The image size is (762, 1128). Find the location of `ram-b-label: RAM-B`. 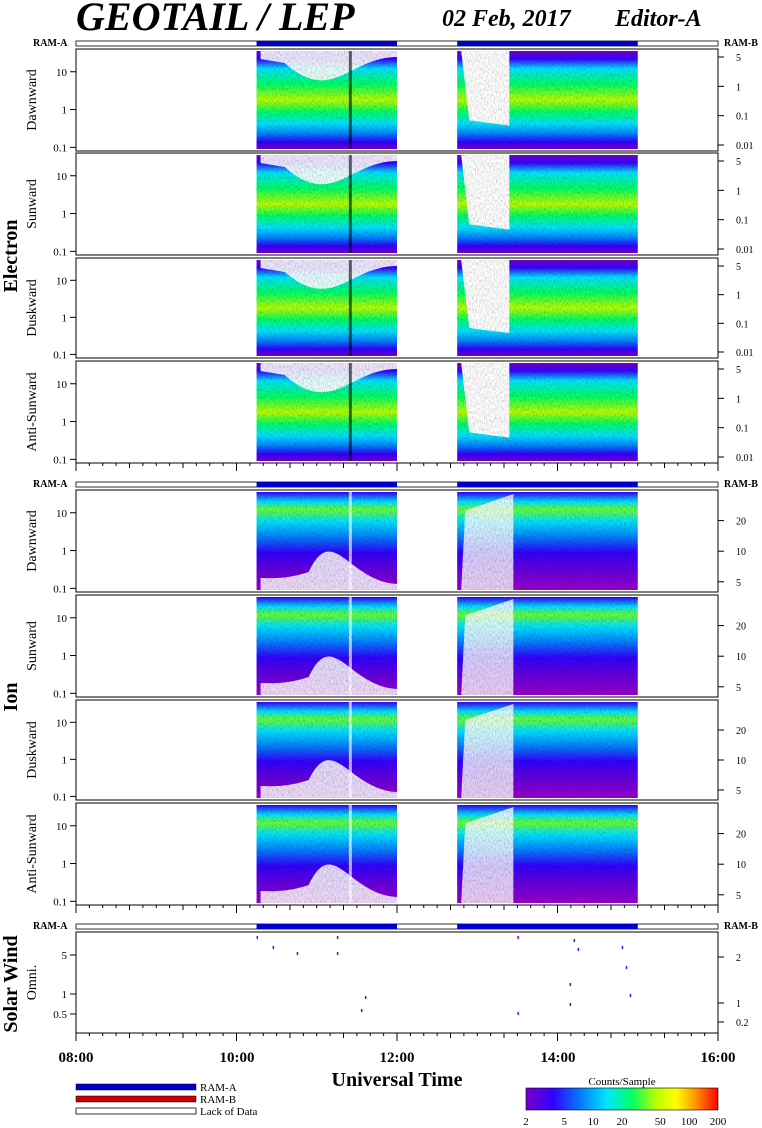

ram-b-label: RAM-B is located at coordinates (741, 43).